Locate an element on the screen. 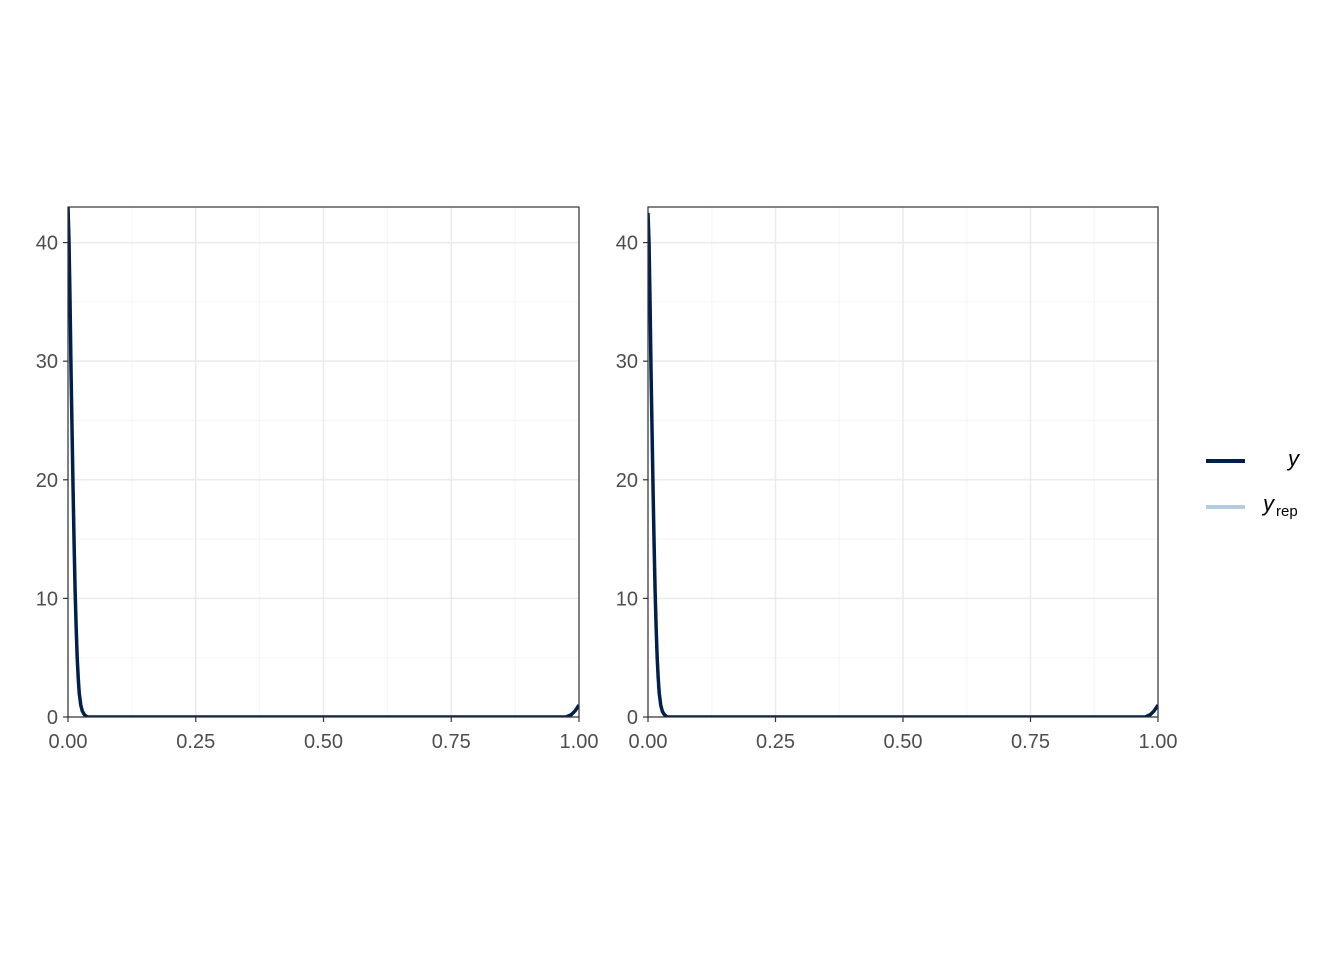  legend-label-y-main: y is located at coordinates (1293, 458).